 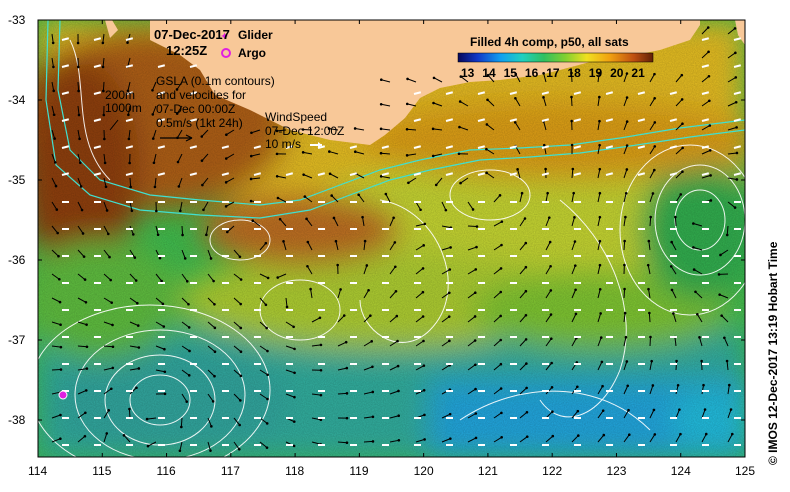 What do you see at coordinates (283, 144) in the screenshot?
I see `wind-line-3: 10 m/s` at bounding box center [283, 144].